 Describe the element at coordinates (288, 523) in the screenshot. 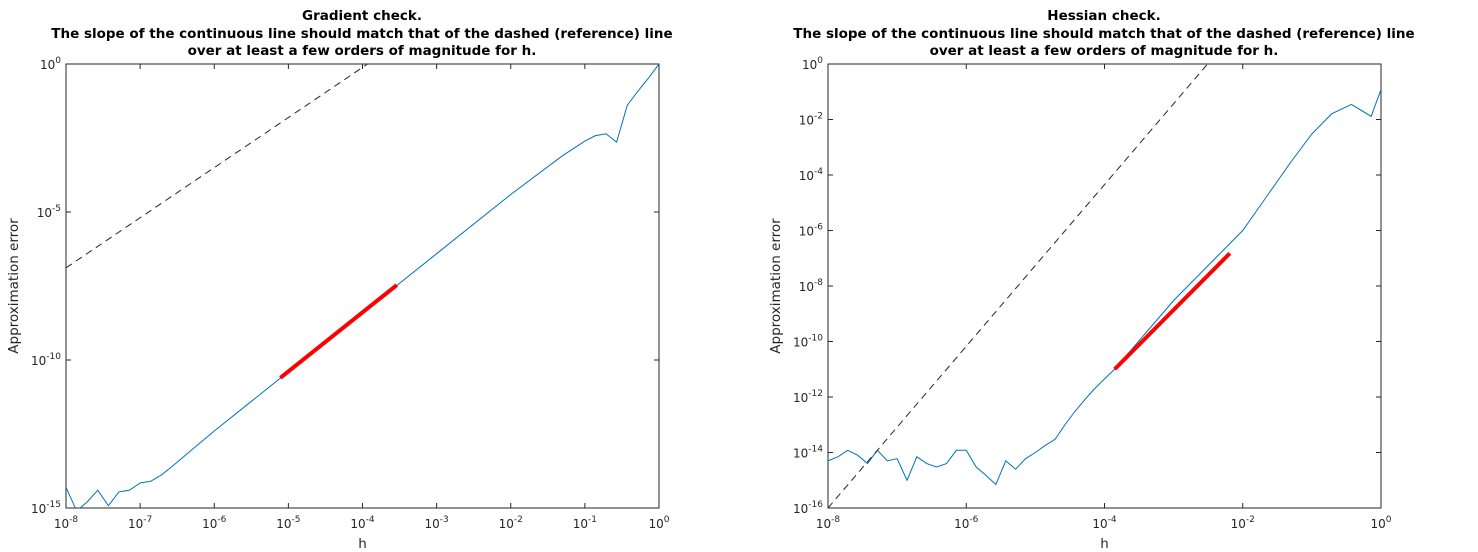

I see `x-tick-label: 10⁻⁵` at that location.